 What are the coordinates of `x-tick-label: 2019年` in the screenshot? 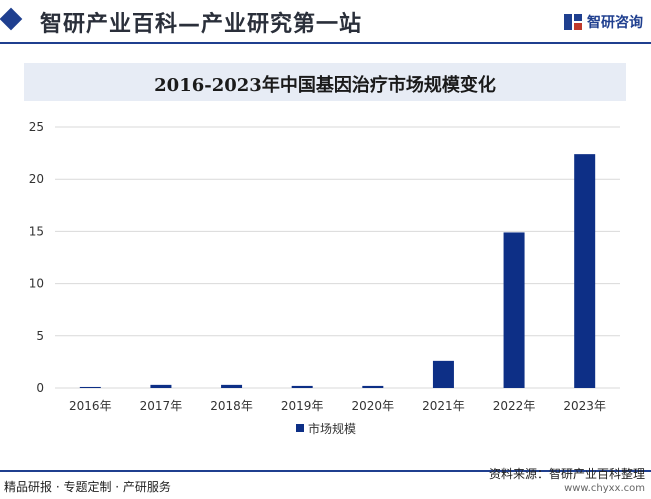 It's located at (302, 406).